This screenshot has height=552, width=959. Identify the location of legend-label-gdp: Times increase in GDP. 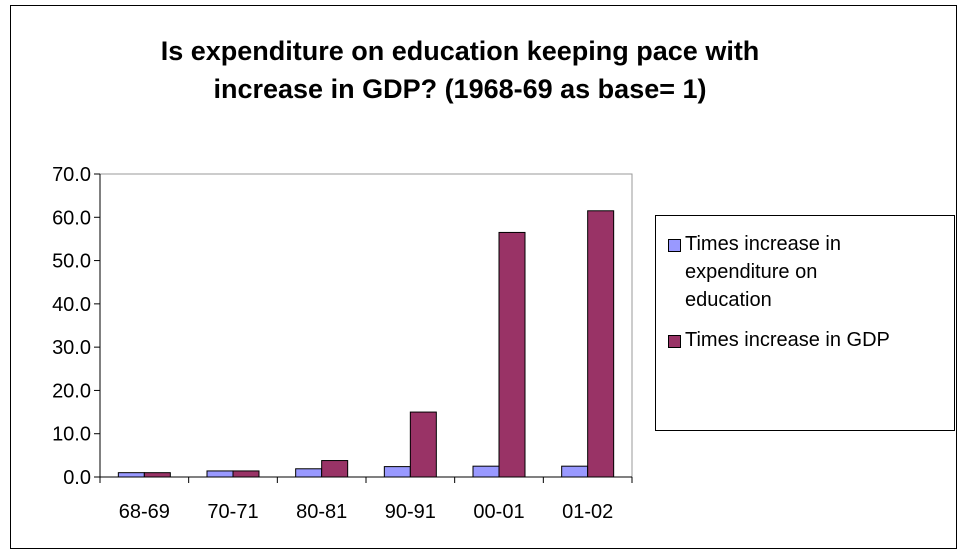
(787, 340).